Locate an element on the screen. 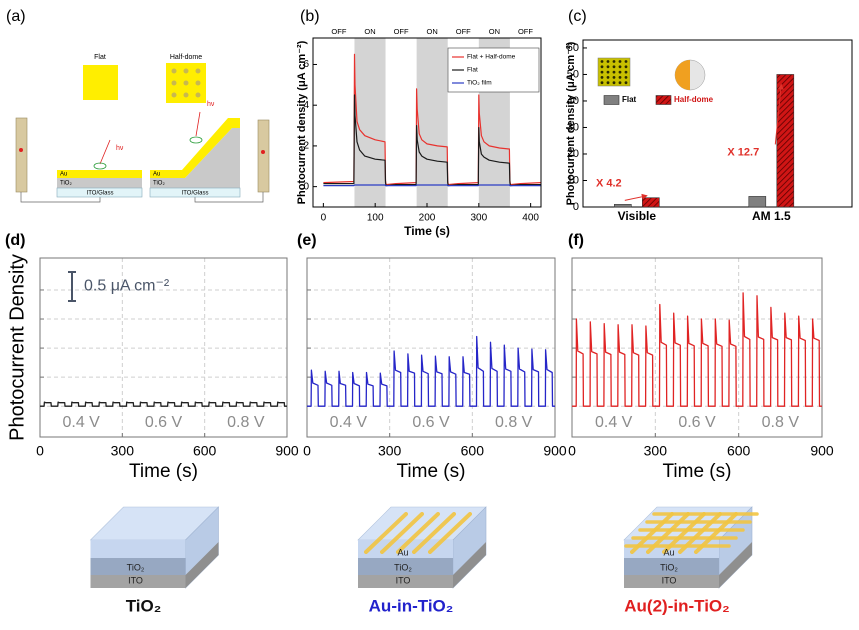  layer-label: ITO/Glass is located at coordinates (195, 194).